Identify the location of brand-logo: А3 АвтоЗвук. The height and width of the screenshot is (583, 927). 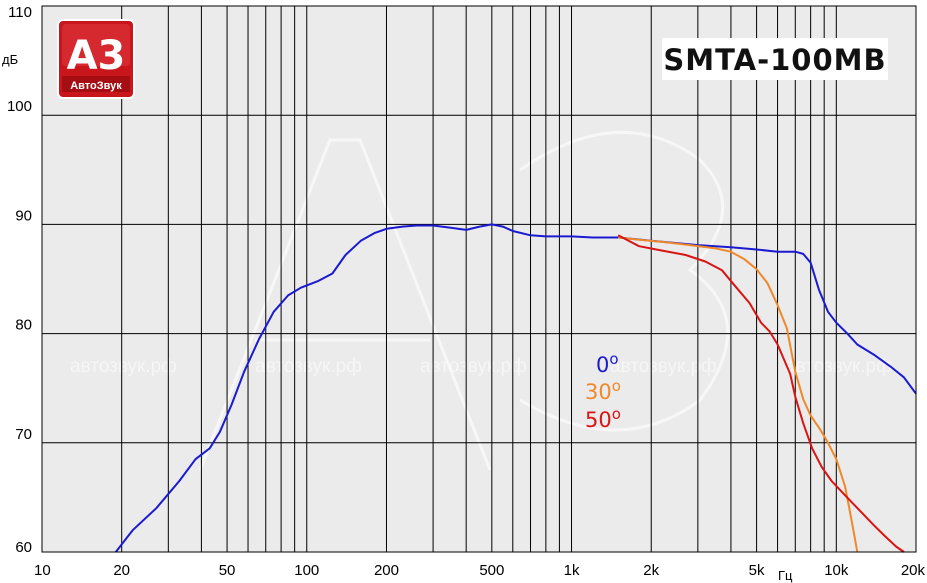
(96, 59).